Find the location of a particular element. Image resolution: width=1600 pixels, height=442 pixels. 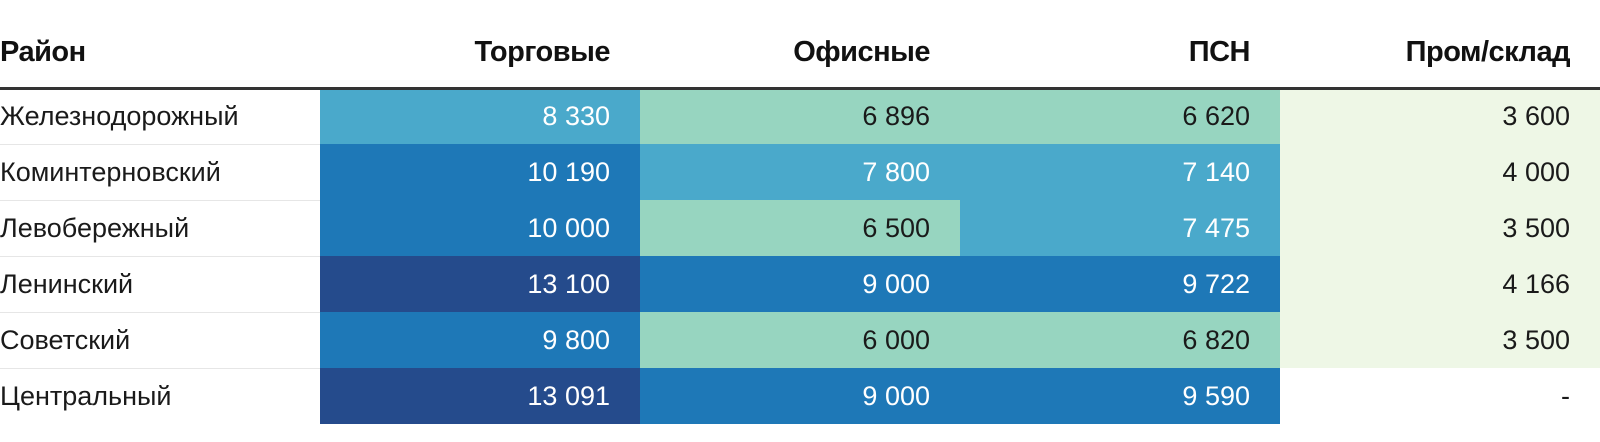

value-cell-retail: 13 091 is located at coordinates (480, 396).